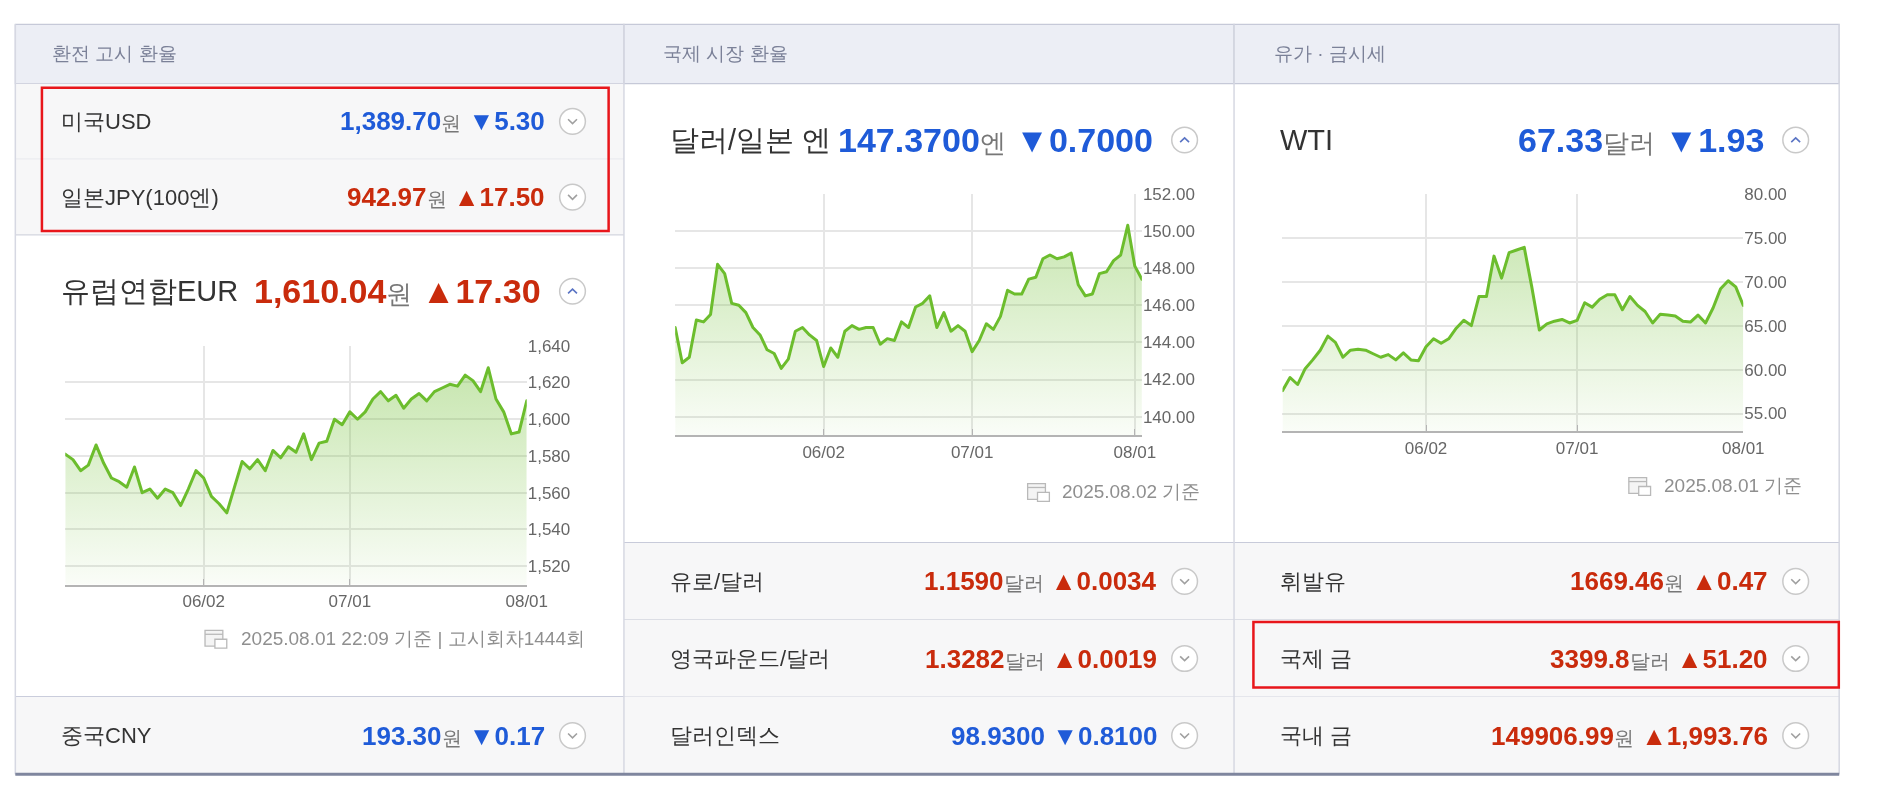 This screenshot has height=790, width=1878. I want to click on y-tick-label: 55.00, so click(1765, 414).